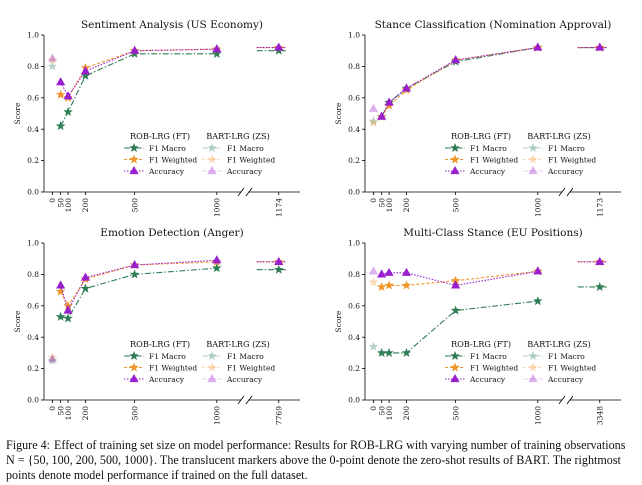  What do you see at coordinates (373, 408) in the screenshot?
I see `x-tick-label: 0` at bounding box center [373, 408].